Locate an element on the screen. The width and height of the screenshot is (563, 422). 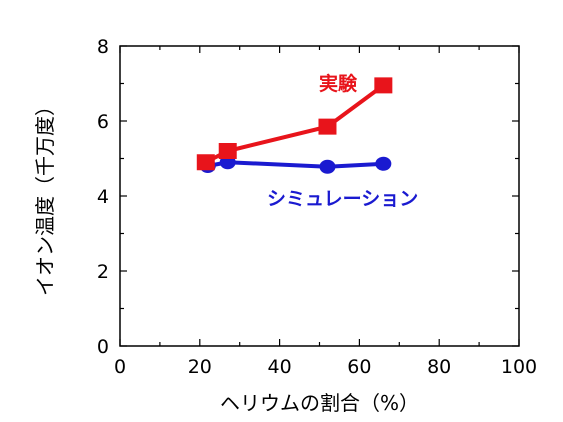
y-tick-label: 8 is located at coordinates (103, 47).